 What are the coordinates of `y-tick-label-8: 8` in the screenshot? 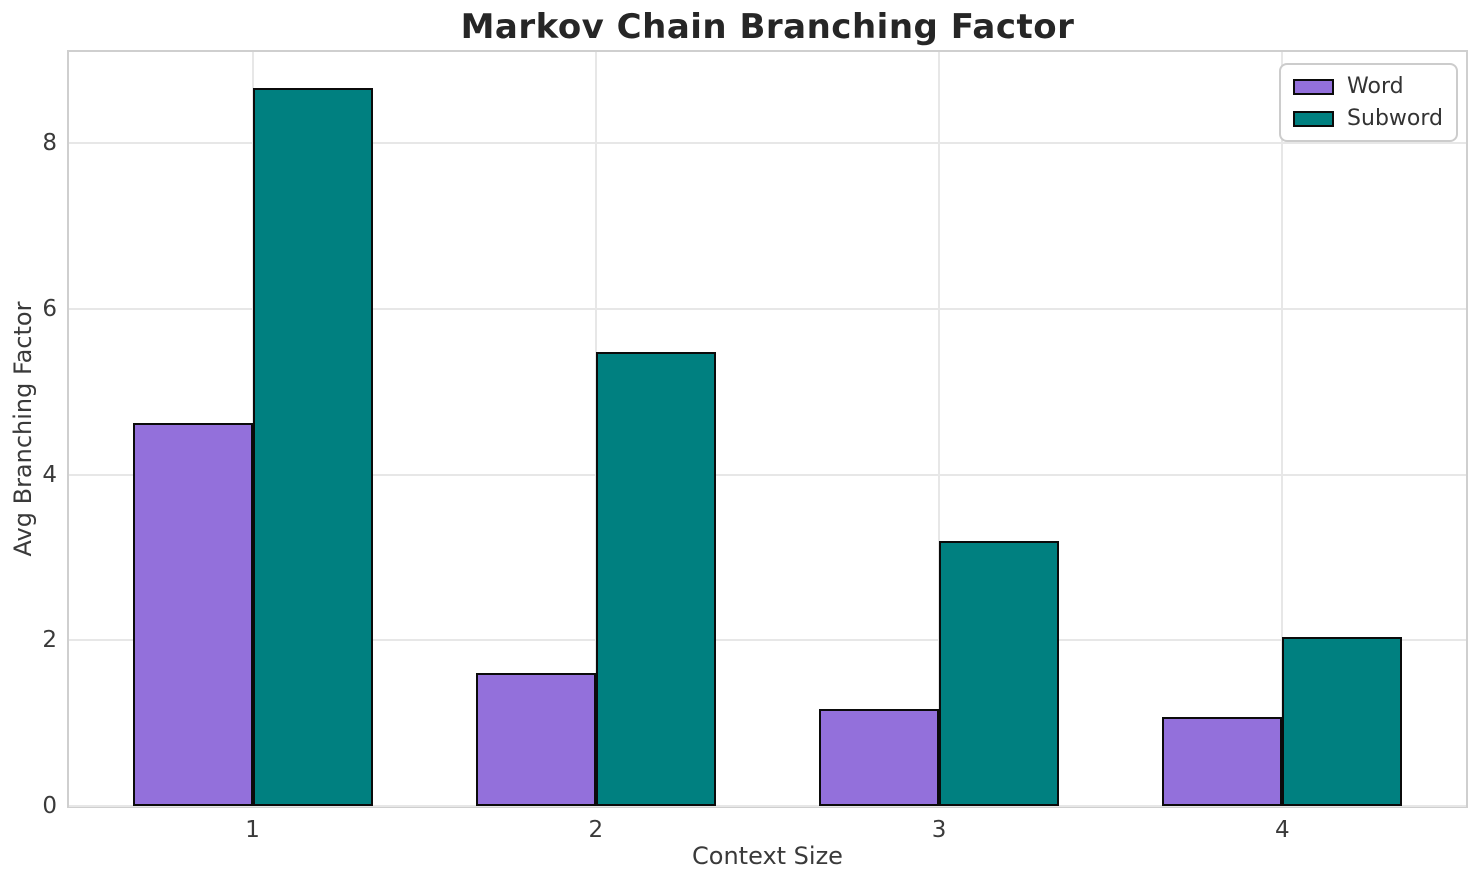 It's located at (49, 143).